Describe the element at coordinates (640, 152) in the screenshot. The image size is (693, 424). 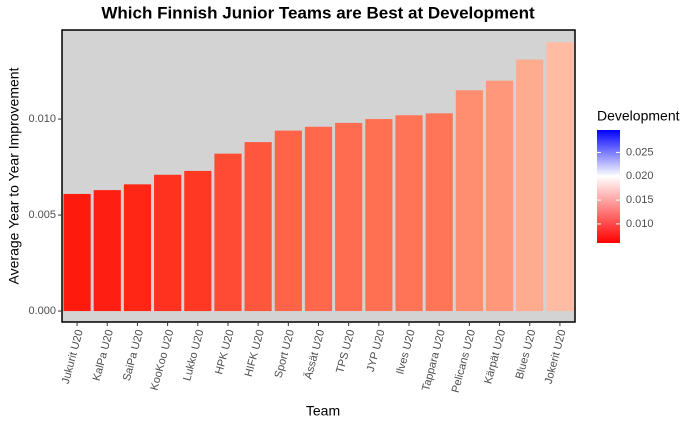
I see `legend-tick-label: 0.025` at that location.